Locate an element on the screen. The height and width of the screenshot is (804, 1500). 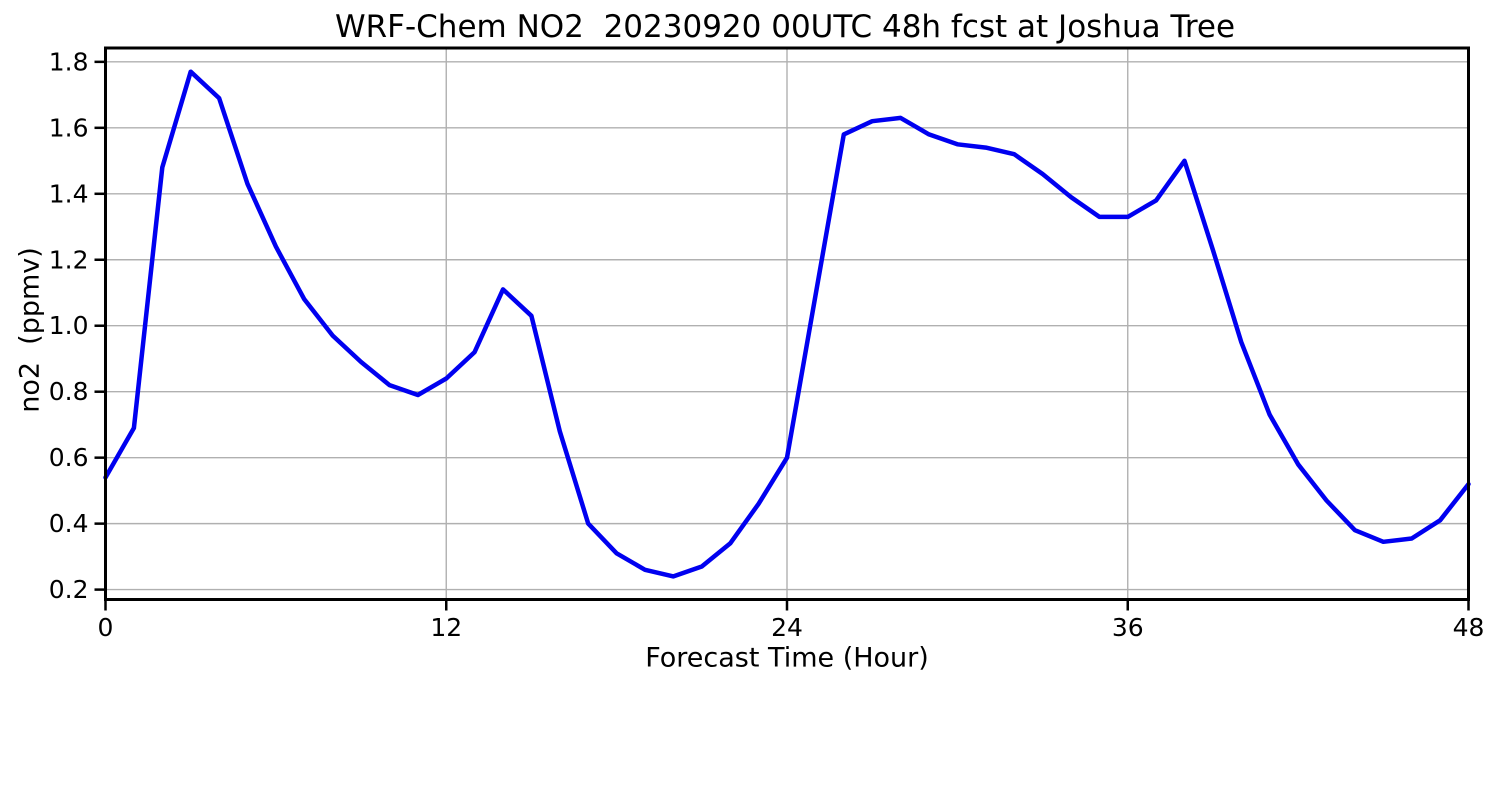
y-tick-label: 1.8 is located at coordinates (69, 61).